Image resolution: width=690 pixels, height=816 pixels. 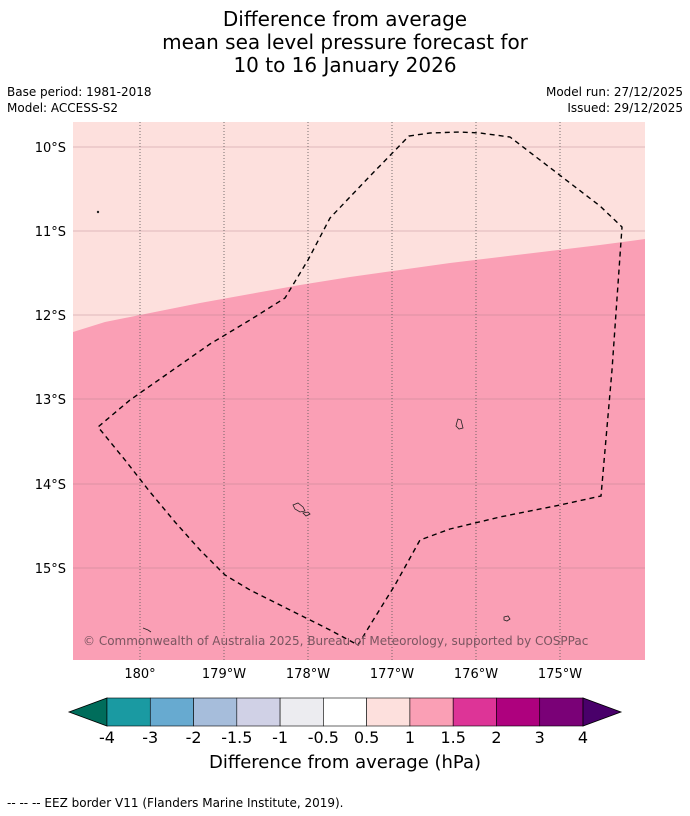 What do you see at coordinates (614, 92) in the screenshot?
I see `model-run: Model run: 27/12/2025` at bounding box center [614, 92].